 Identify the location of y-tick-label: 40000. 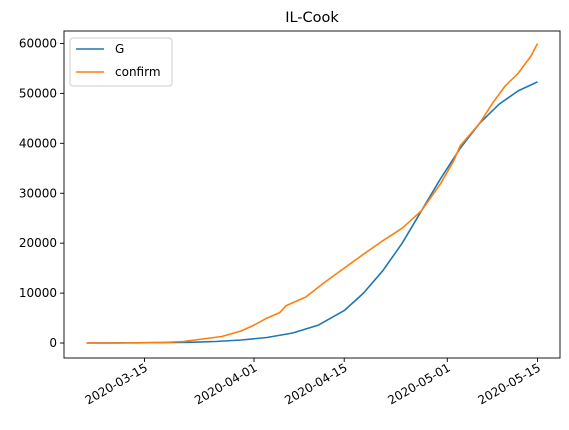
(38, 143).